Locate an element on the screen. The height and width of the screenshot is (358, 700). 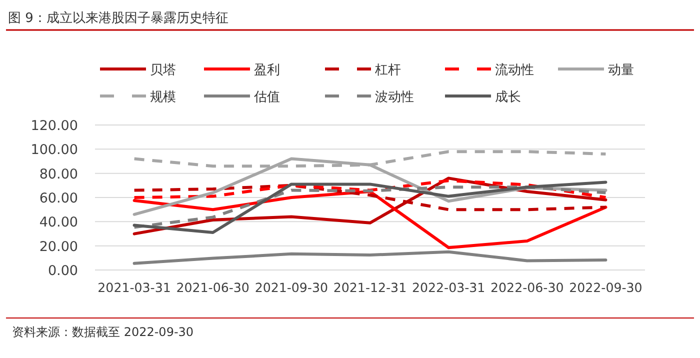
legend-label: 杠杆 is located at coordinates (387, 70).